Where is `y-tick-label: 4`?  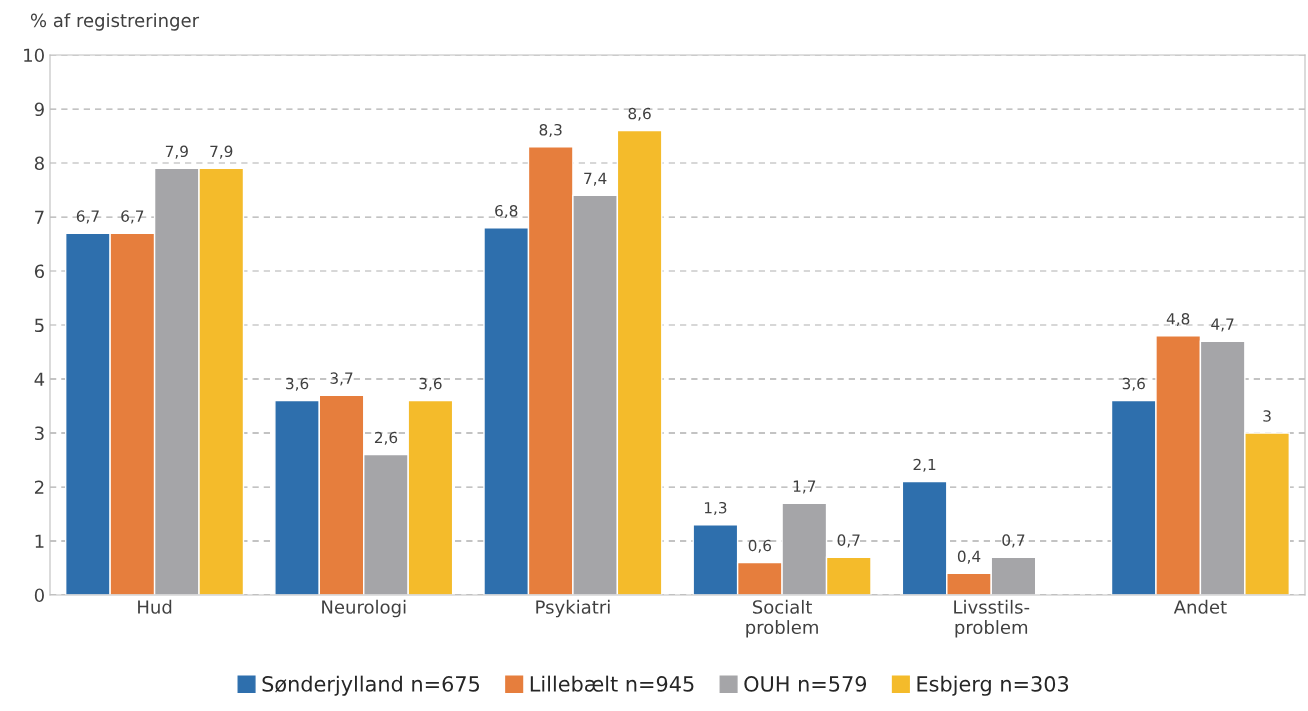
y-tick-label: 4 is located at coordinates (39, 379).